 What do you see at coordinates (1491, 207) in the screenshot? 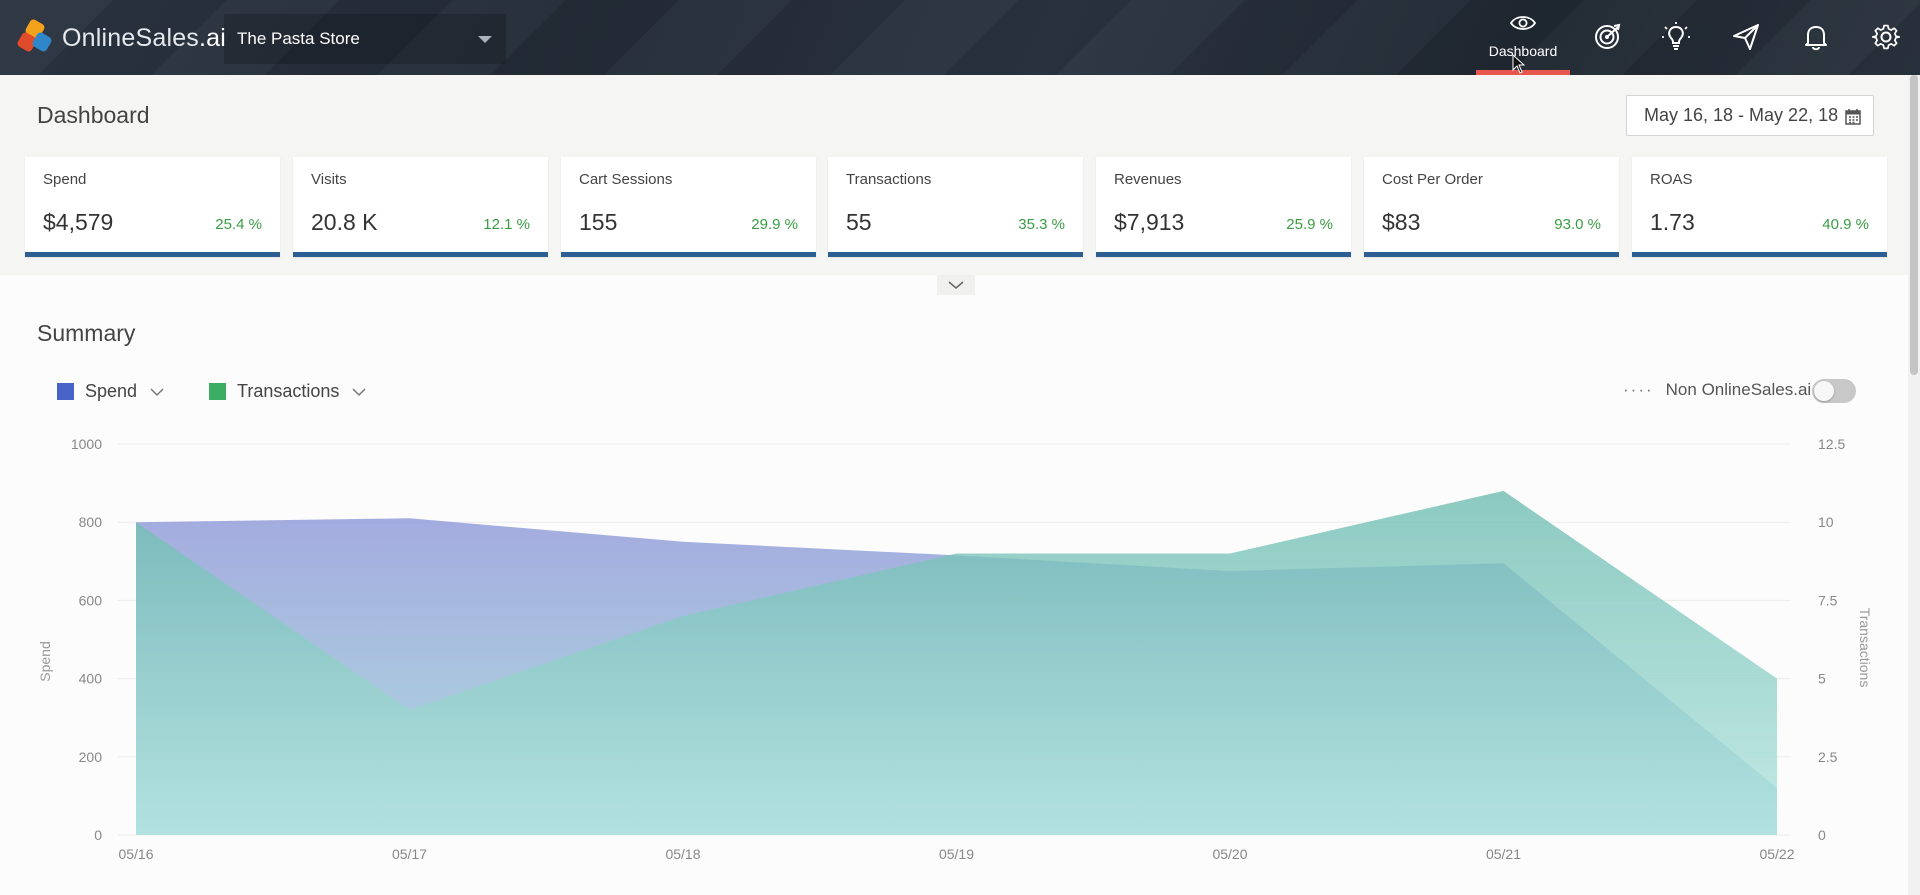
I see `kpi-card-cost-per-order: Cost Per Order $83 93.0 %` at bounding box center [1491, 207].